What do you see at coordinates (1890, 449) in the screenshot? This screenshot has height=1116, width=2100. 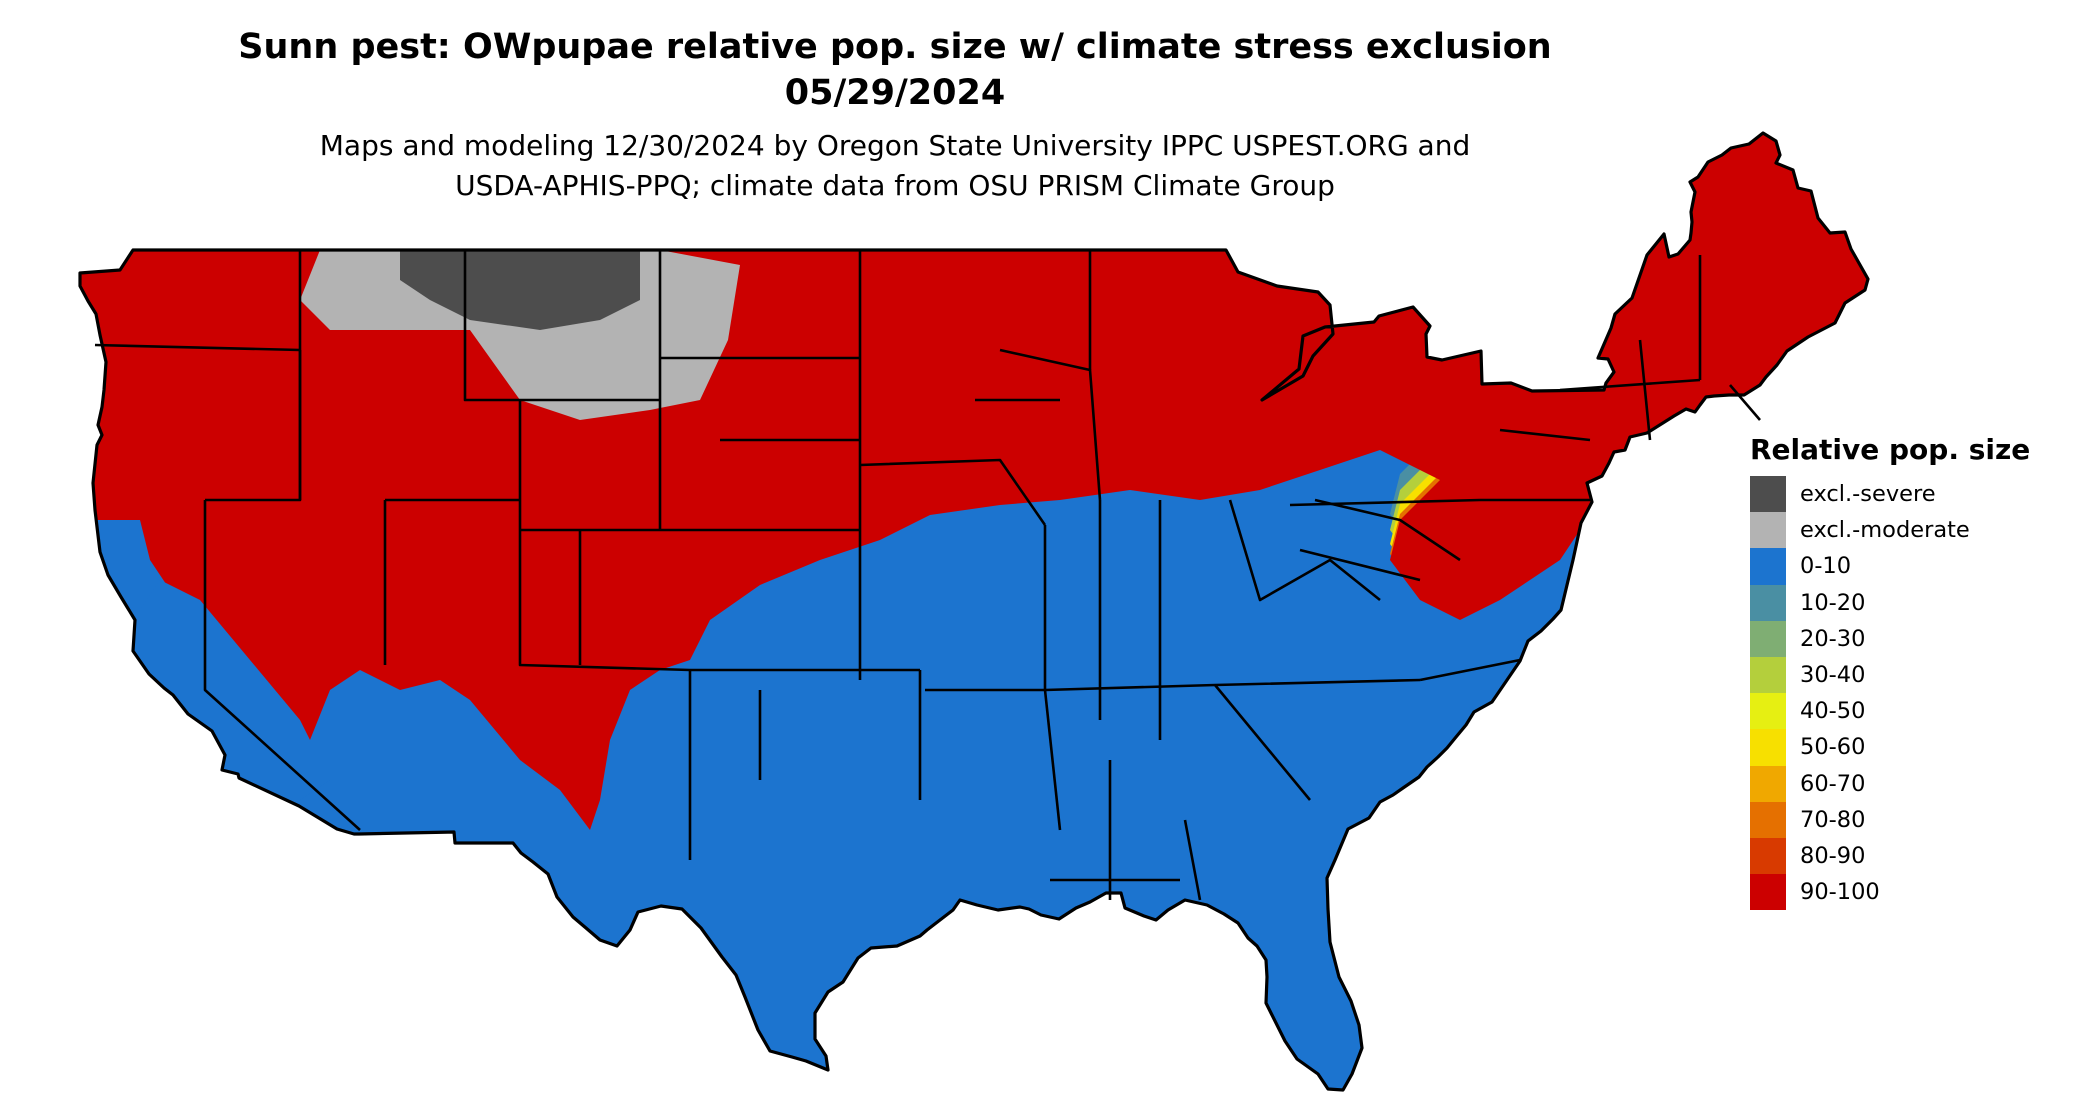 I see `legend-title: Relative pop. size` at bounding box center [1890, 449].